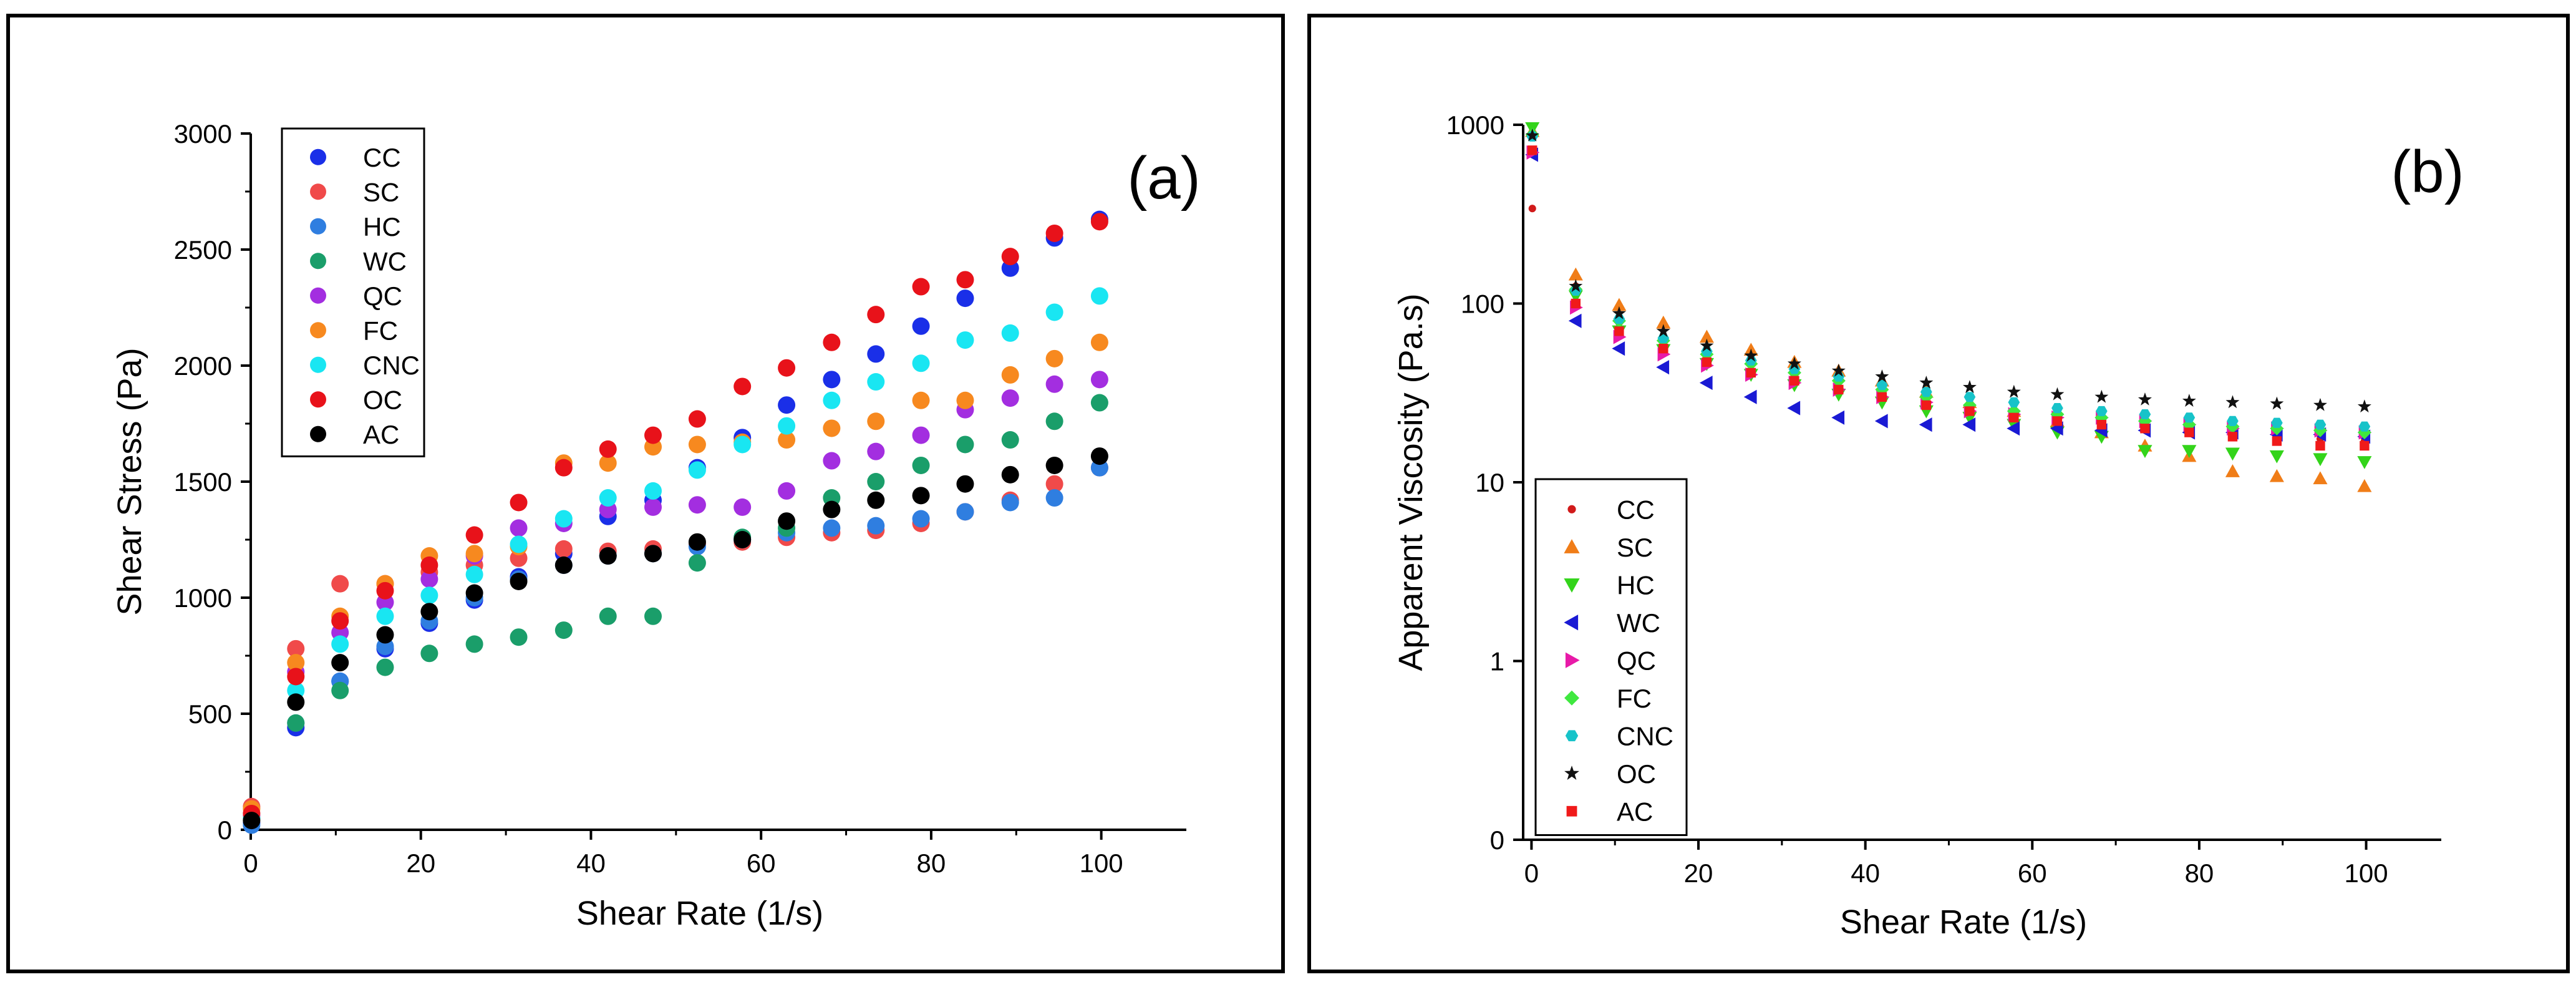 The height and width of the screenshot is (987, 2576). Describe the element at coordinates (203, 482) in the screenshot. I see `chart0-y-tick-label: 1500` at that location.